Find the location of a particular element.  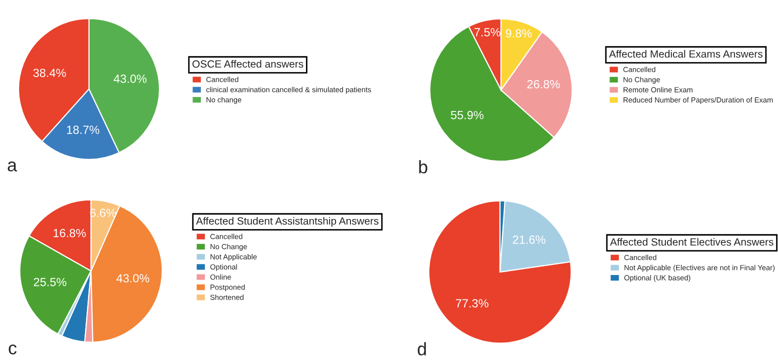

text: d is located at coordinates (422, 349).